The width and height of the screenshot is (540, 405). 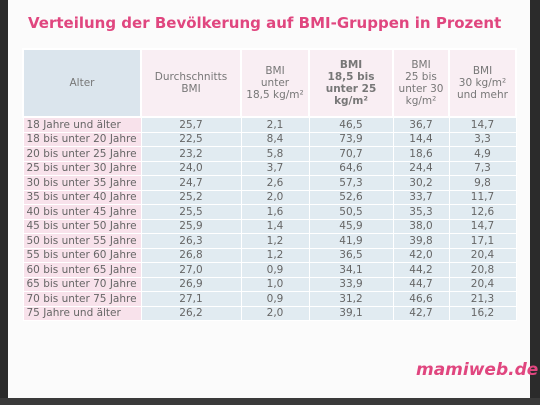 I want to click on bottom-bar, so click(x=270, y=401).